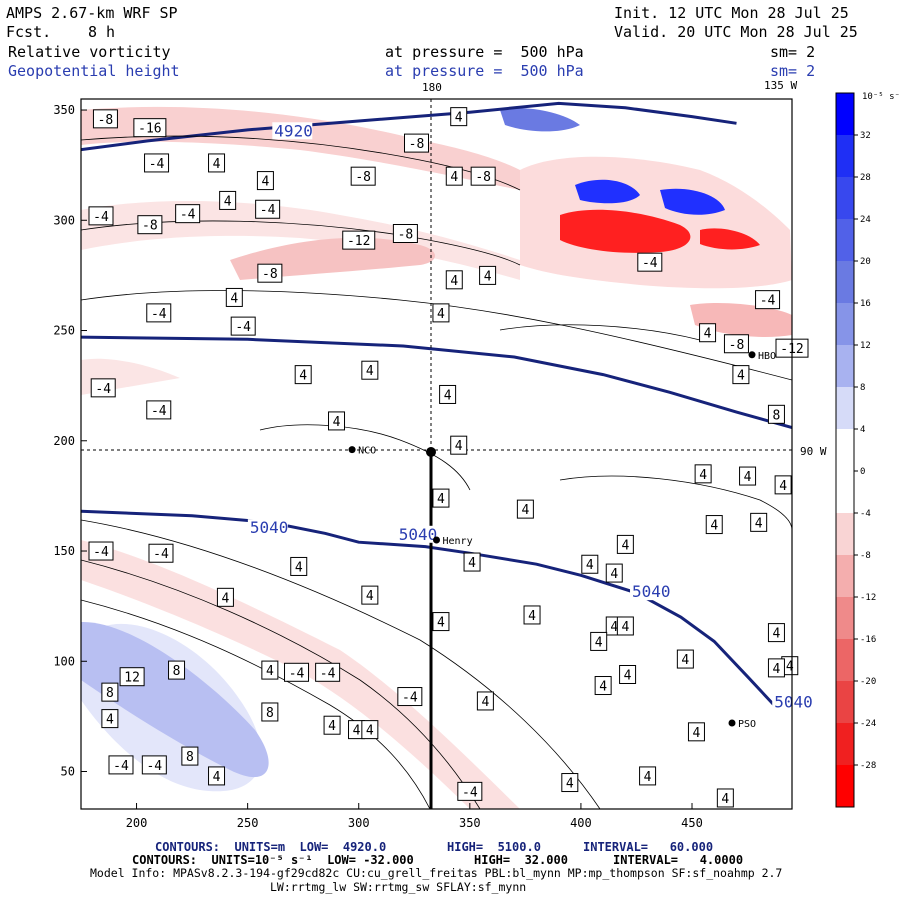 The image size is (900, 900). I want to click on vorticity-positive-core-north, so click(540, 120).